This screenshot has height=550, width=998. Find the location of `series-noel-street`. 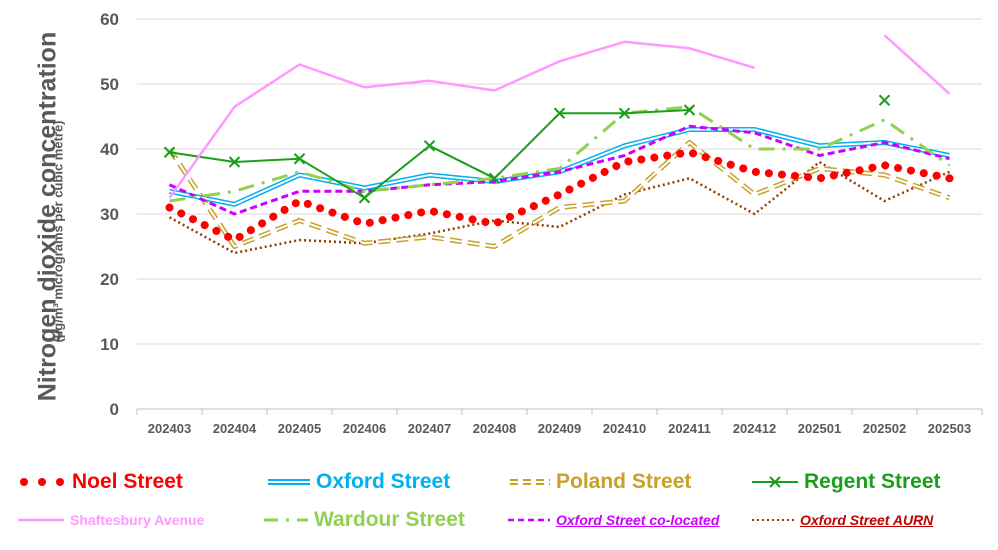

series-noel-street is located at coordinates (559, 196).